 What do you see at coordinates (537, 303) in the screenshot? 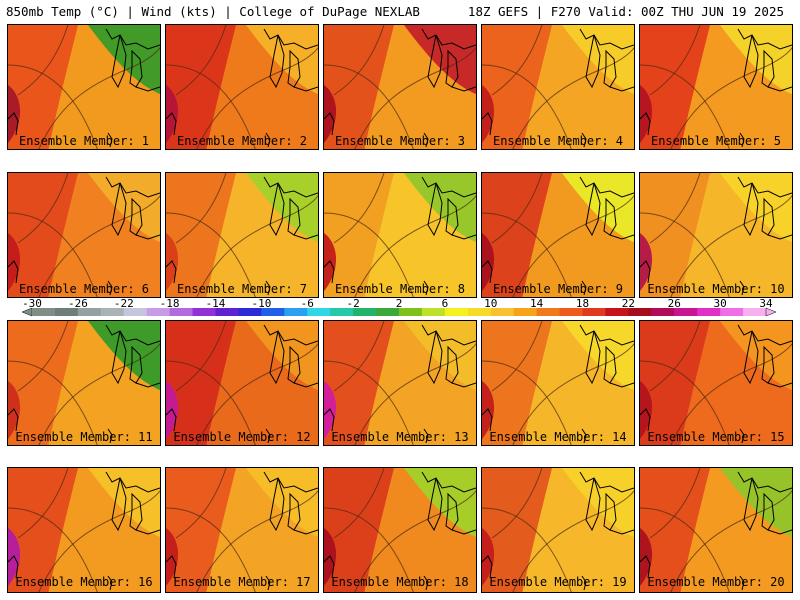
I see `colorbar-tick-label: 14` at bounding box center [537, 303].